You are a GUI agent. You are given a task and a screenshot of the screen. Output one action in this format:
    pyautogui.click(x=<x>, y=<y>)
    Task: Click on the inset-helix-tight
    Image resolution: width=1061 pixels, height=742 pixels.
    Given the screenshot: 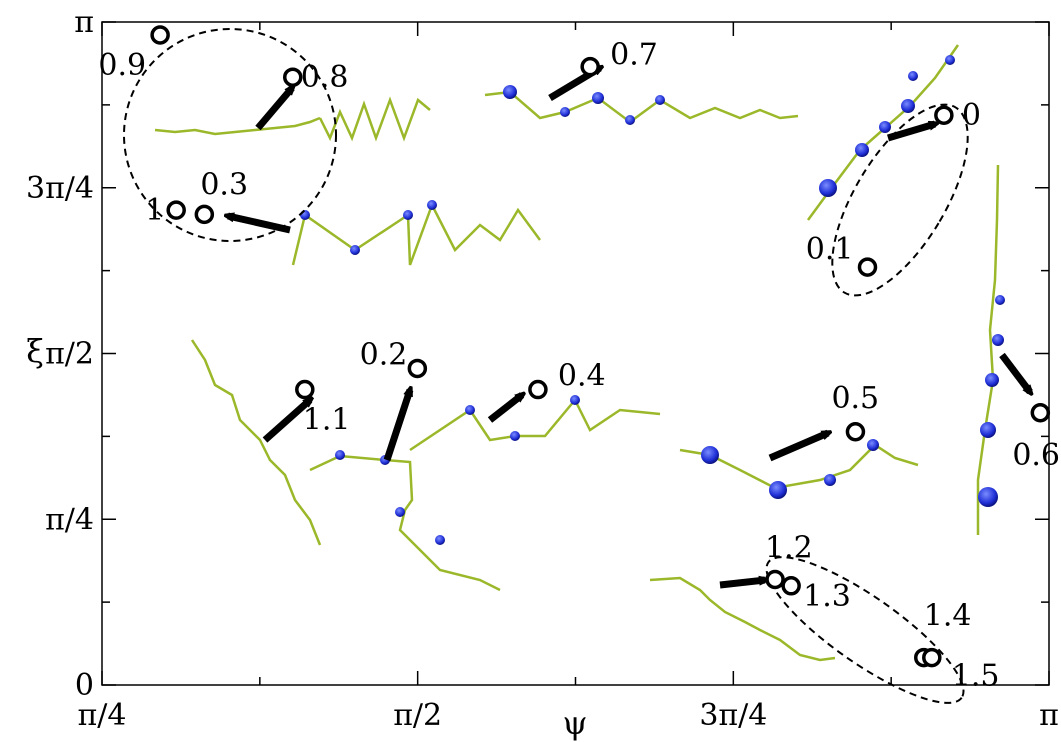 What is the action you would take?
    pyautogui.click(x=292, y=119)
    